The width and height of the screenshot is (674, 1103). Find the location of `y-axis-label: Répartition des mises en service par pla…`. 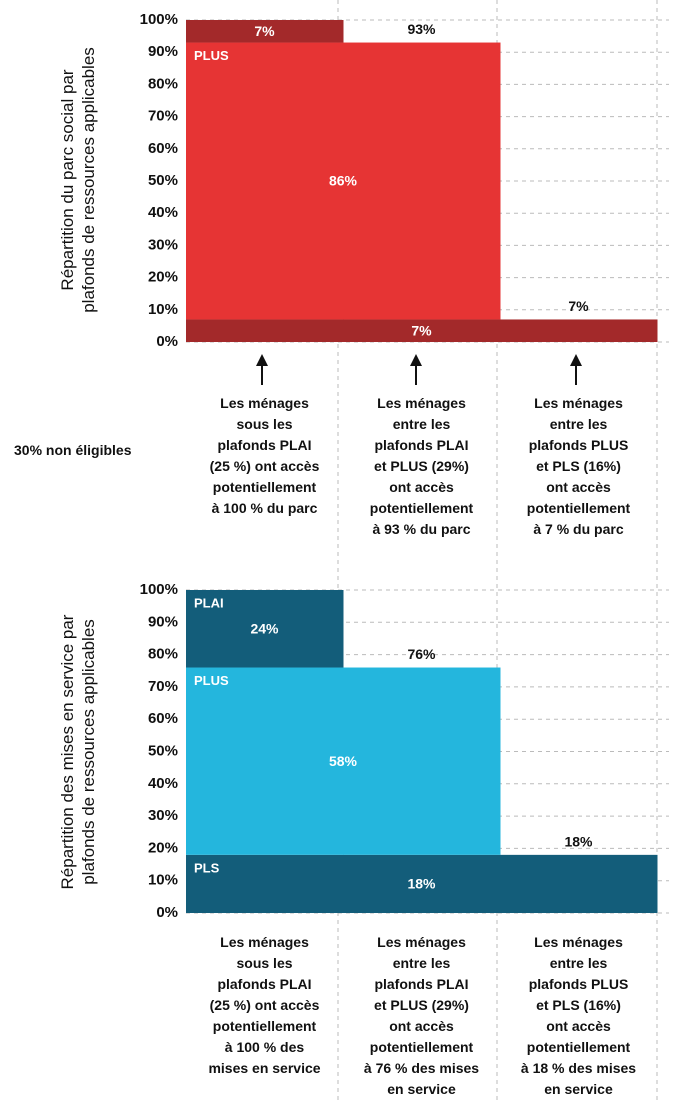

y-axis-label: Répartition des mises en service par pla… is located at coordinates (78, 752).